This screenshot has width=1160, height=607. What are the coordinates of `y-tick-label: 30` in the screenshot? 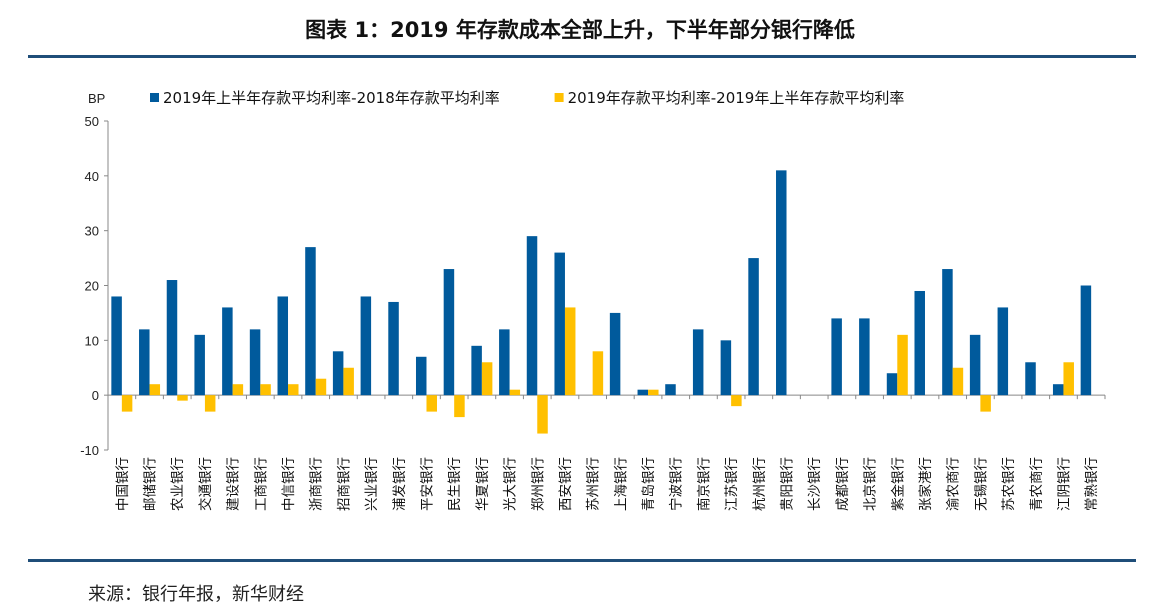 It's located at (92, 231).